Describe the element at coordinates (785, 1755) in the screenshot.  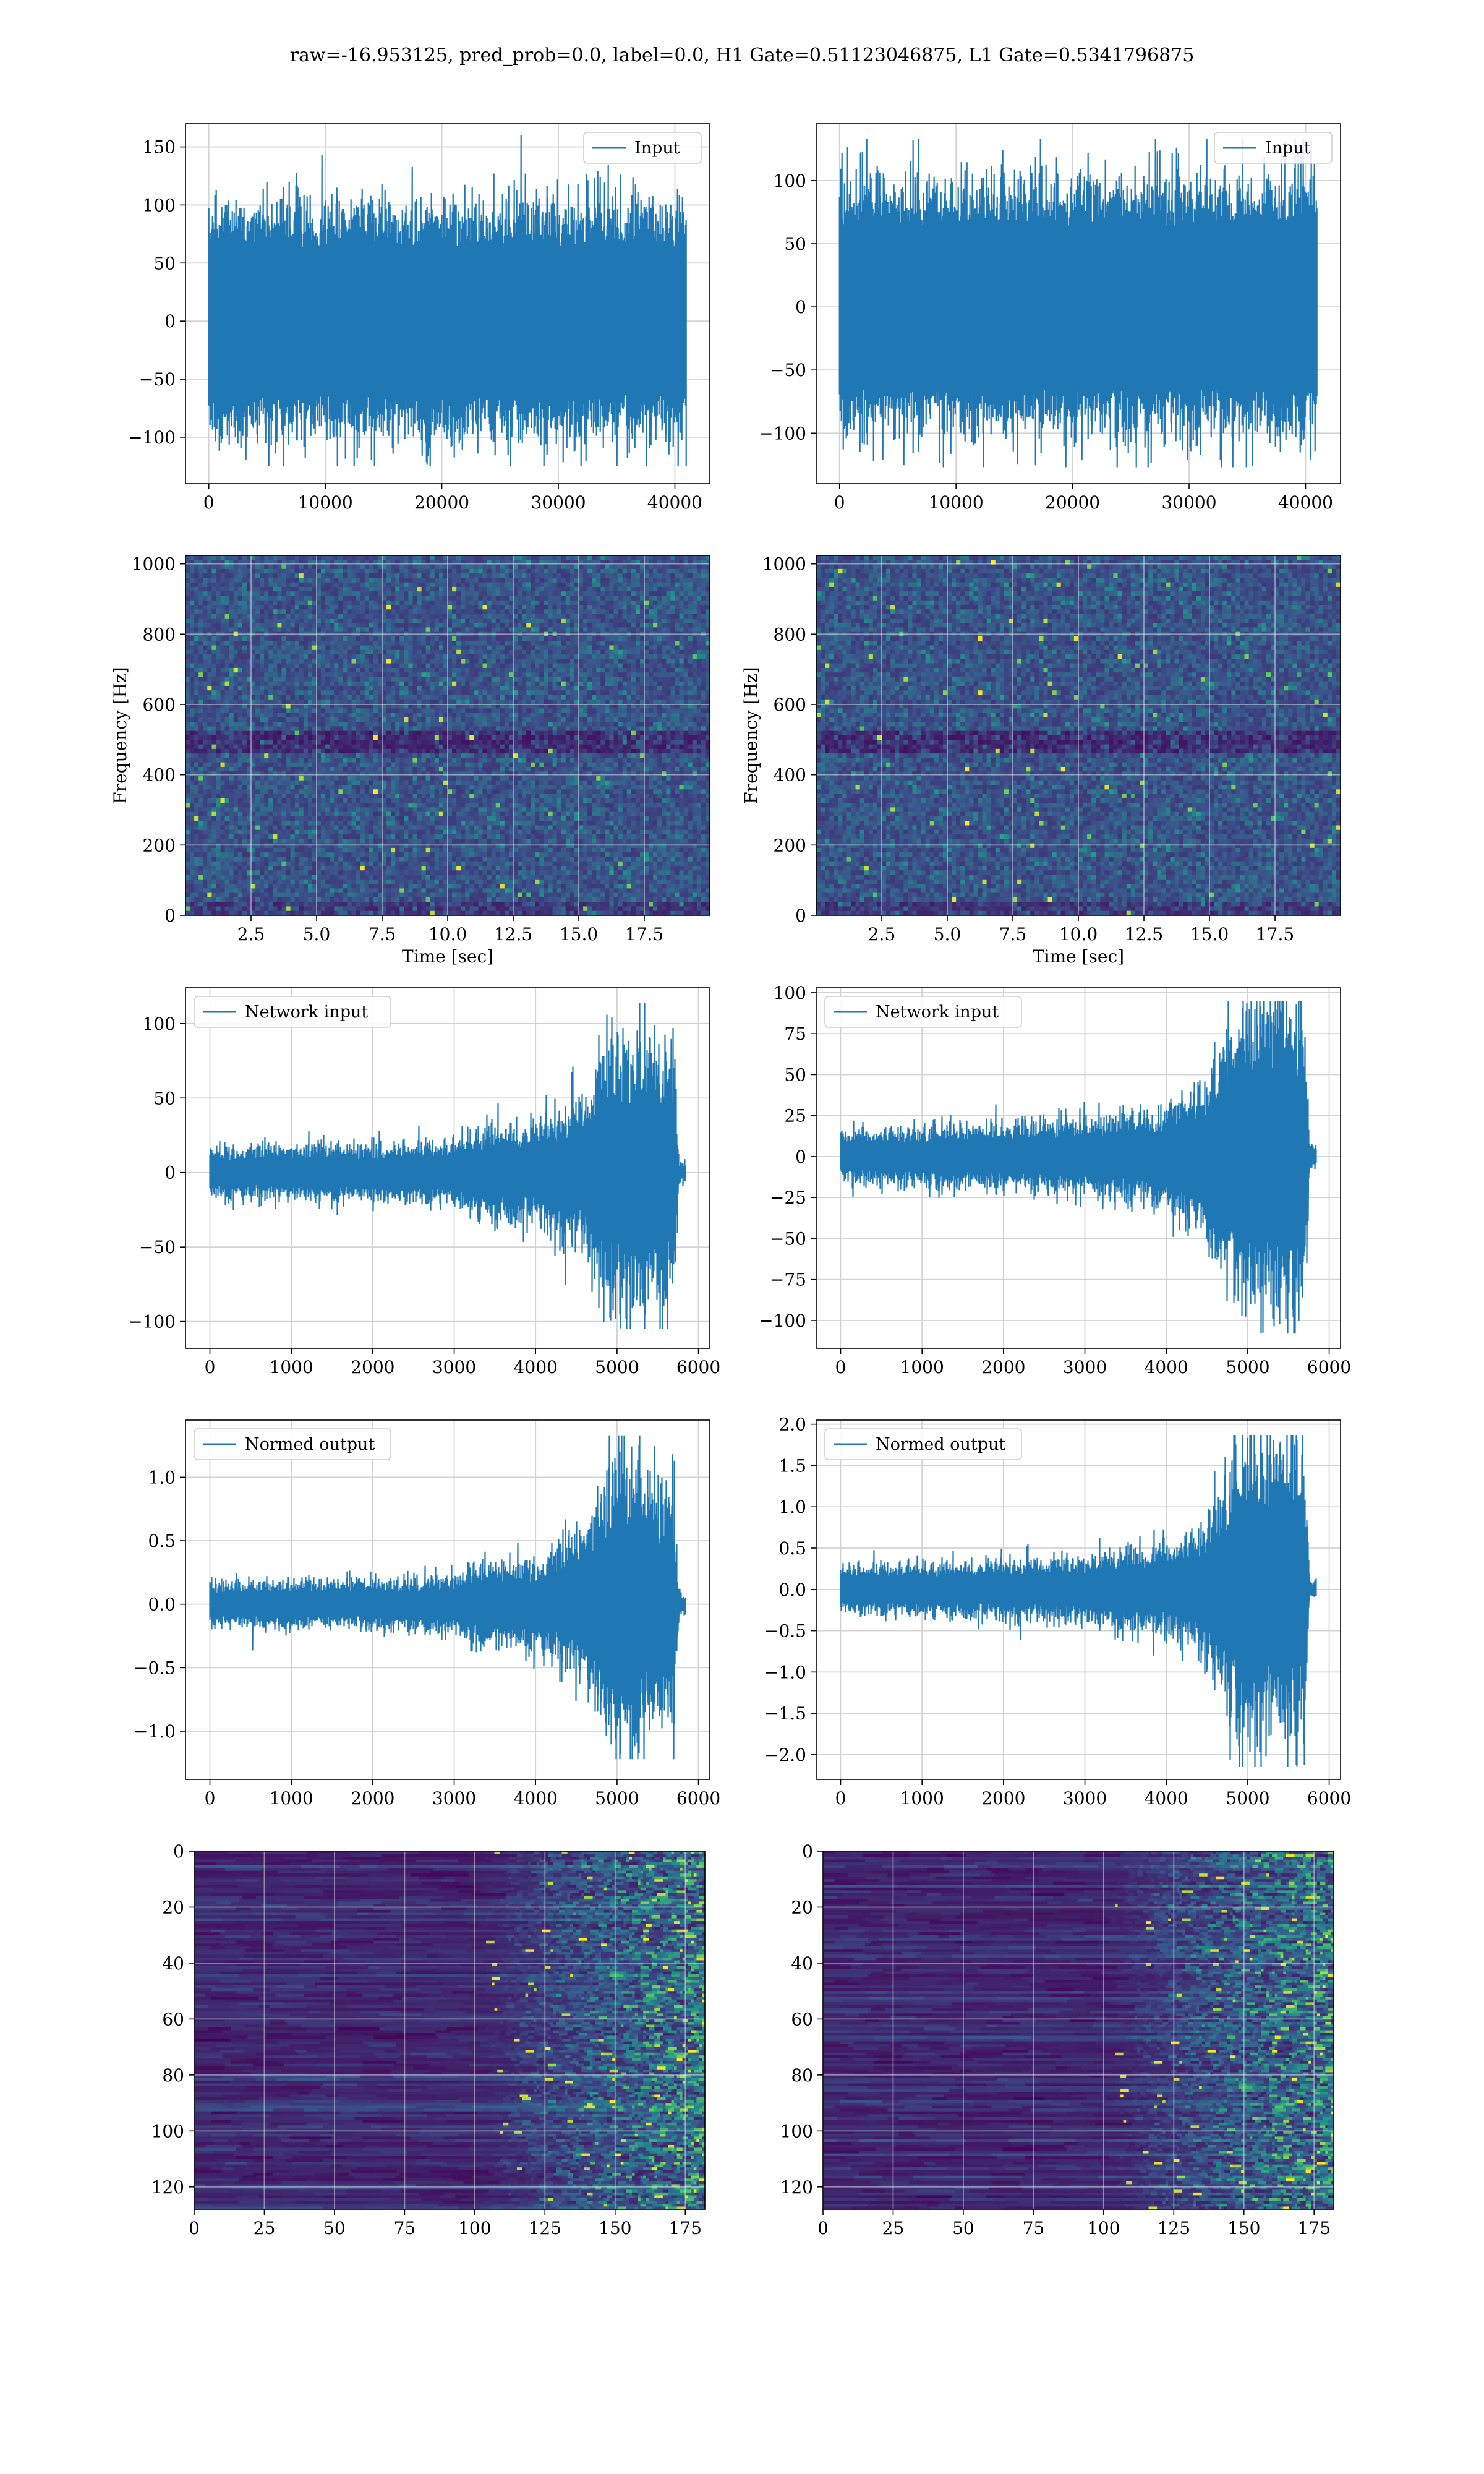
I see `y-tick-label: −2.0` at that location.